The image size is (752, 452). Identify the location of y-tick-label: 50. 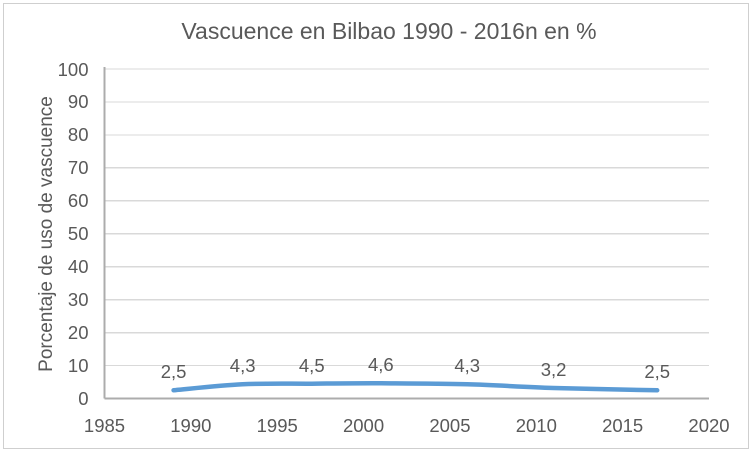
(78, 234).